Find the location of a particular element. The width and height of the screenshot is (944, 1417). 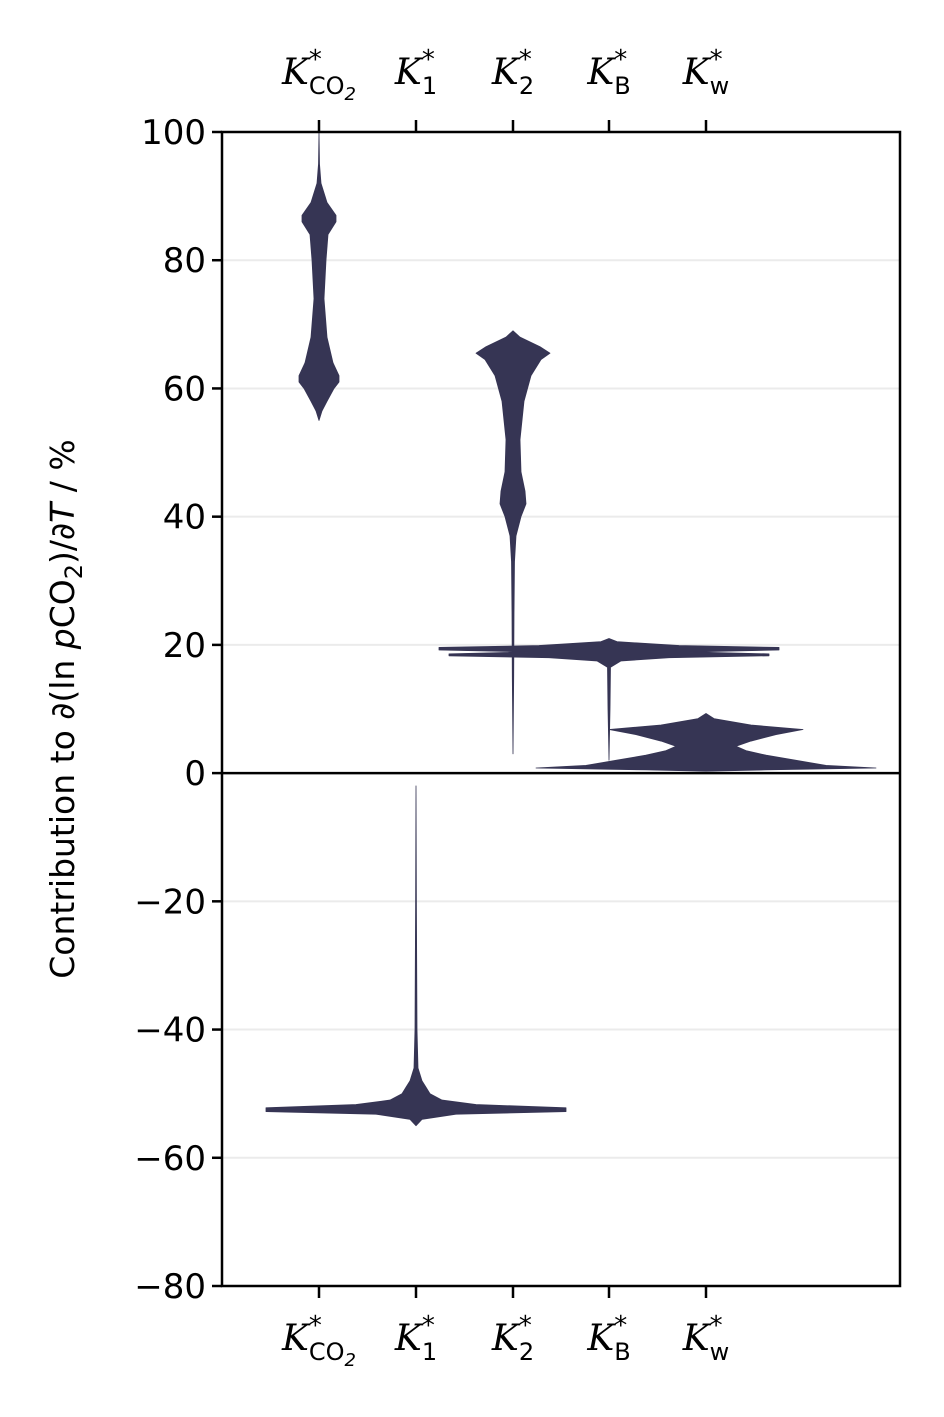

y-tick-label: 60 is located at coordinates (184, 389).